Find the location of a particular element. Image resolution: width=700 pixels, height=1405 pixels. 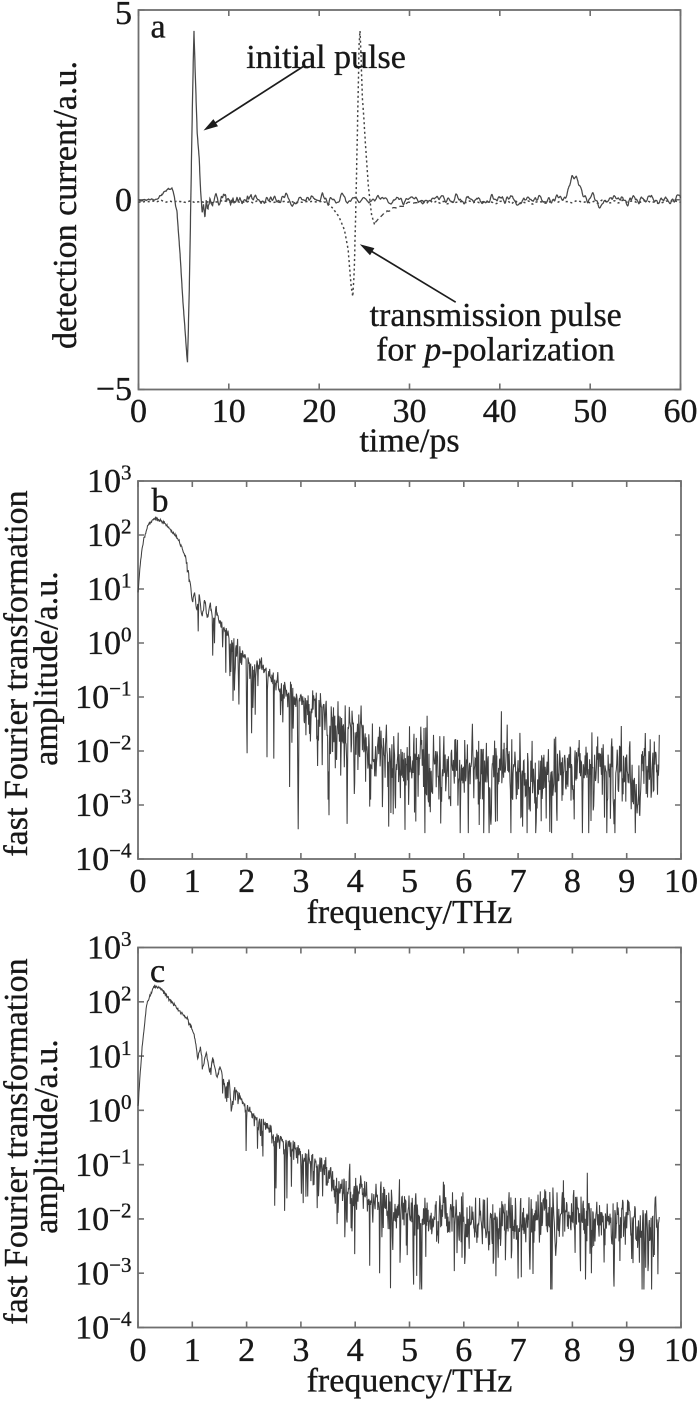

svg-text: for p-polarization is located at coordinates (495, 349).